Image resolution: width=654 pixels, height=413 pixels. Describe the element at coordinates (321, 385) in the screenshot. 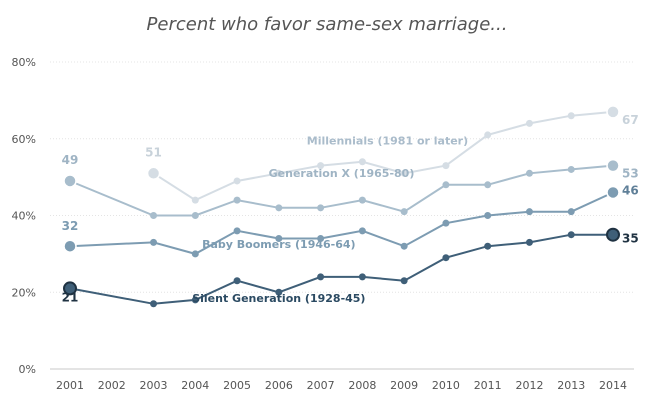

I see `x-tick-label: 2007` at that location.